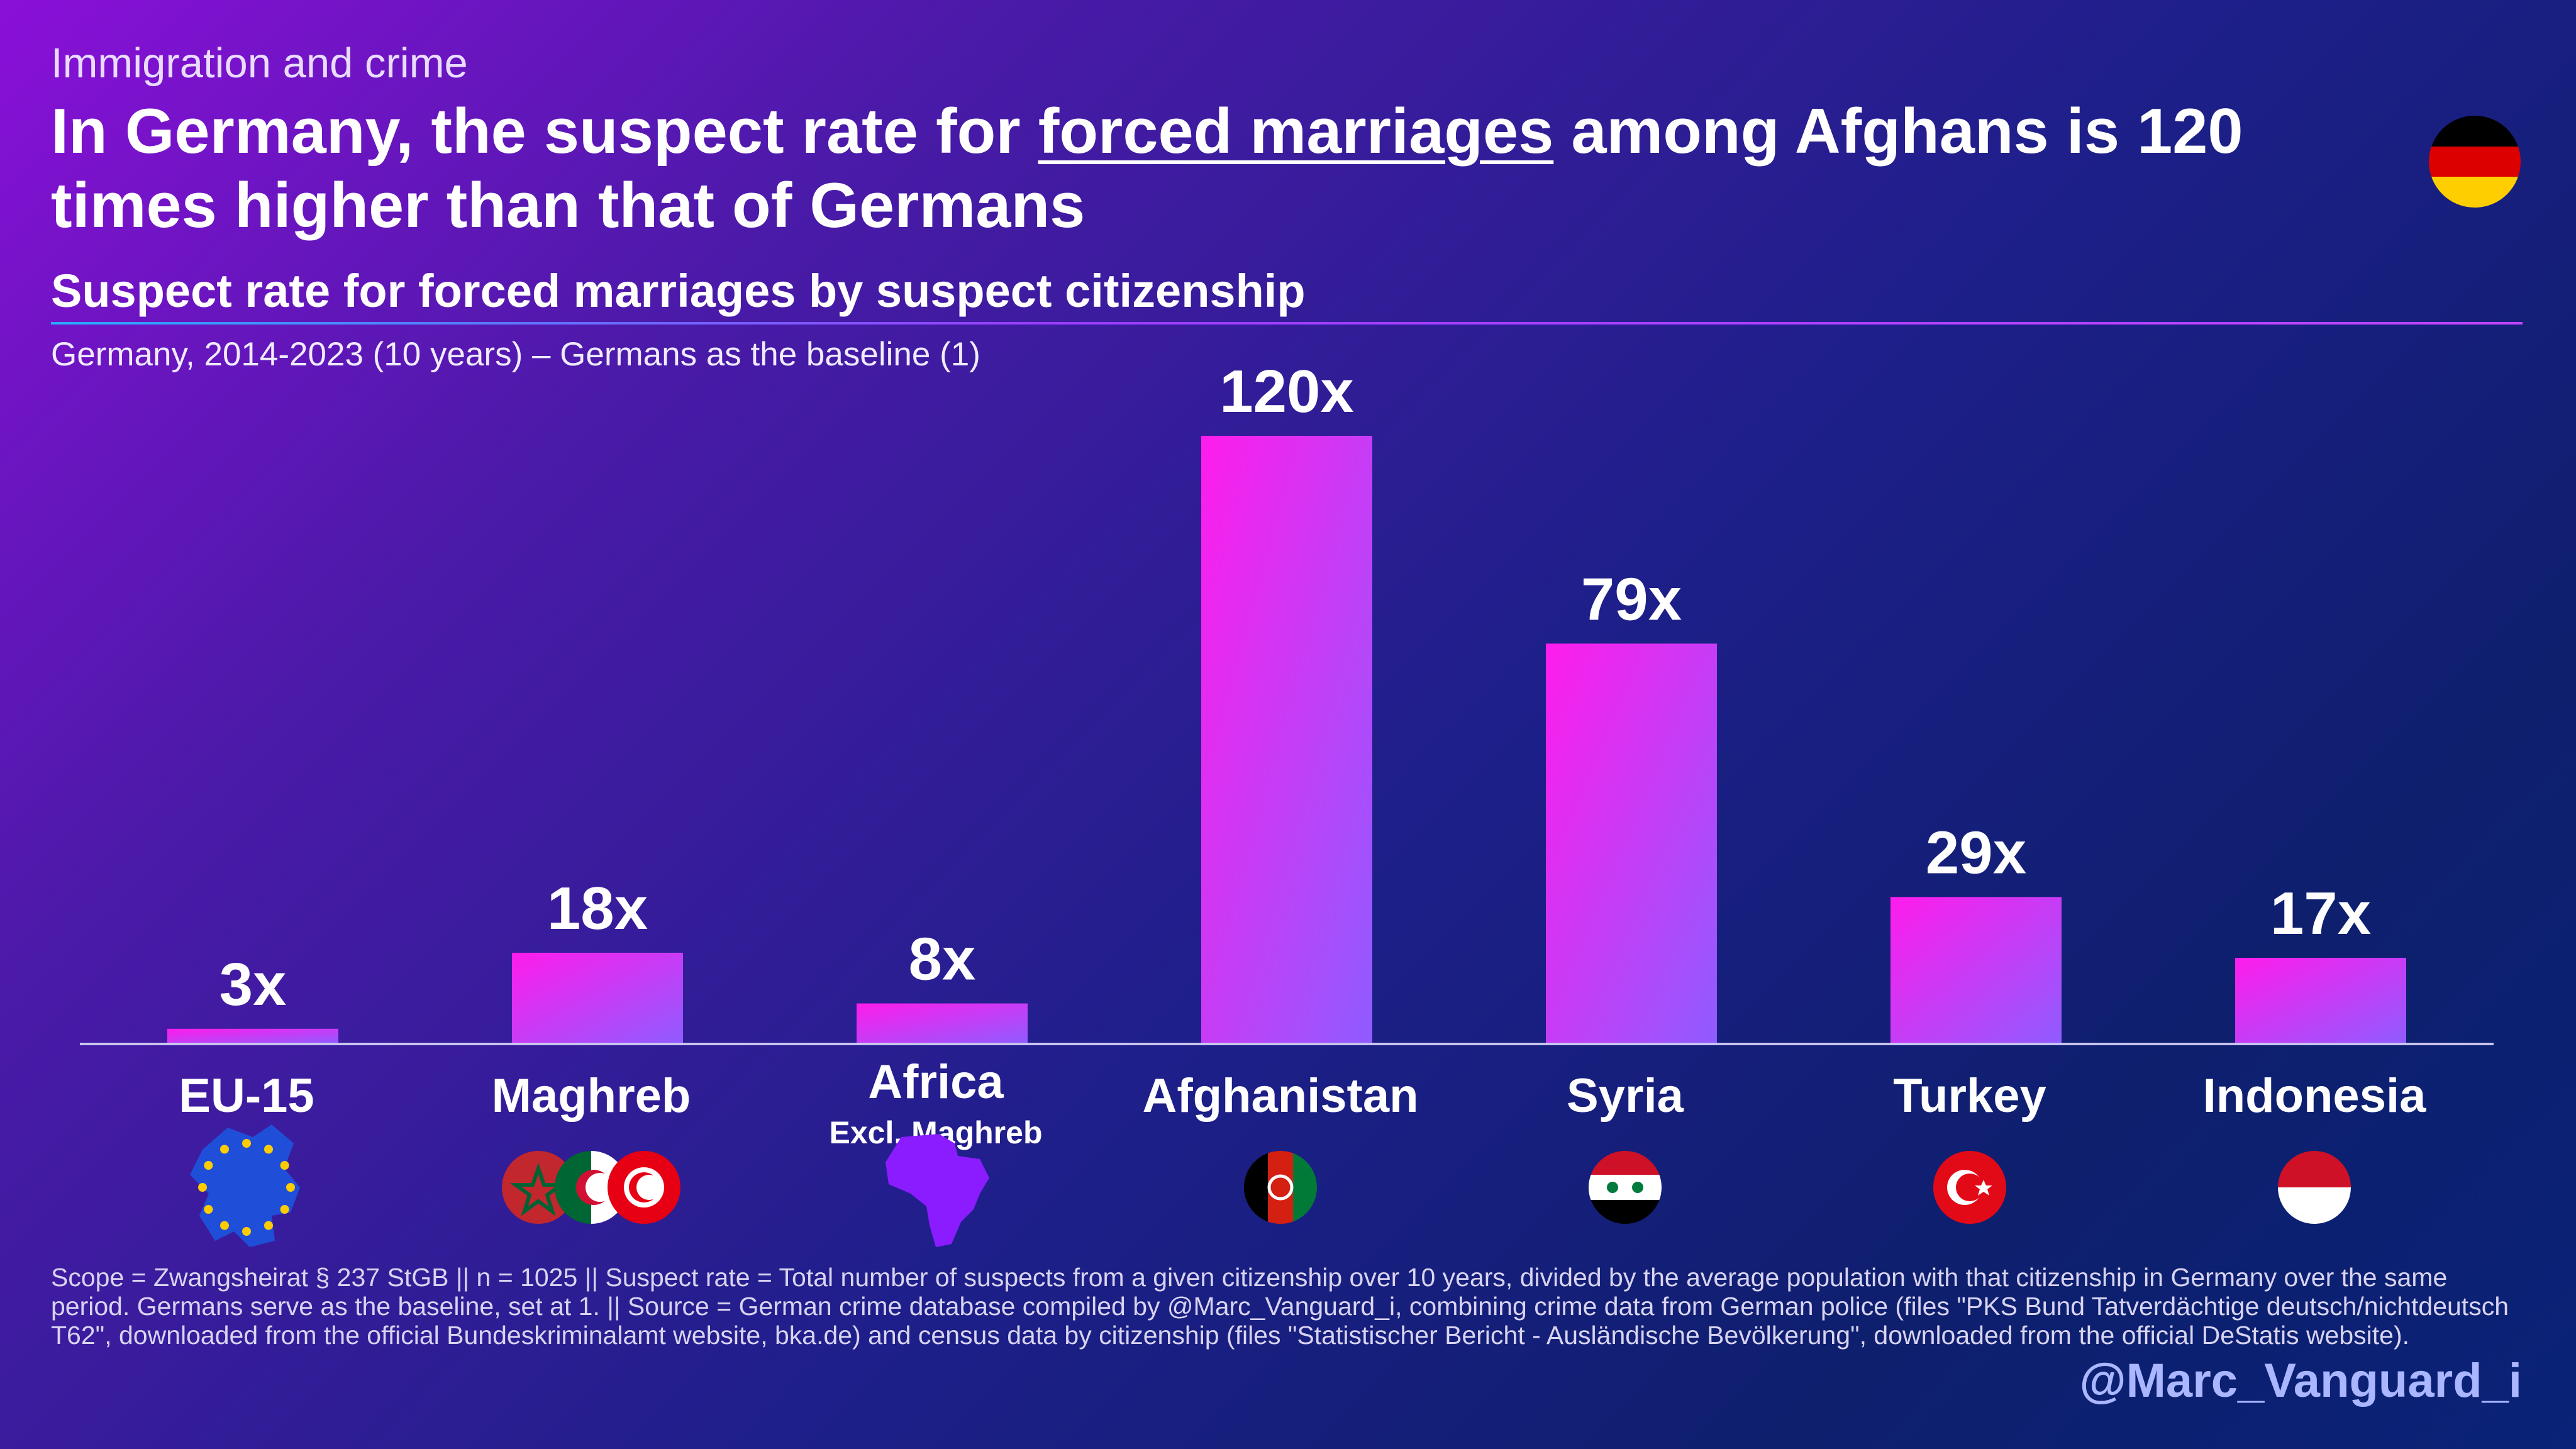  Describe the element at coordinates (936, 1082) in the screenshot. I see `category-label-africa: Africa` at that location.